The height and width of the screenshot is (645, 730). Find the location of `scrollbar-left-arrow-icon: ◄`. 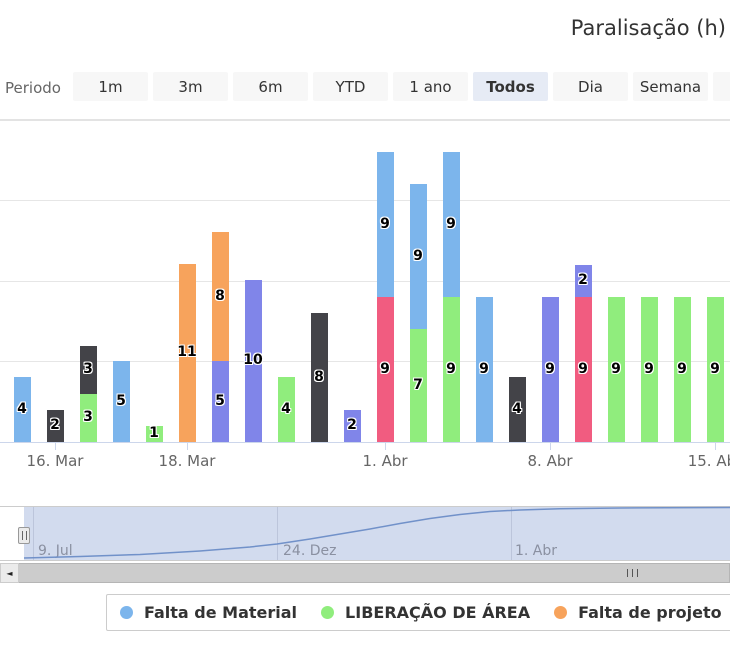

scrollbar-left-arrow-icon: ◄ is located at coordinates (9, 573).